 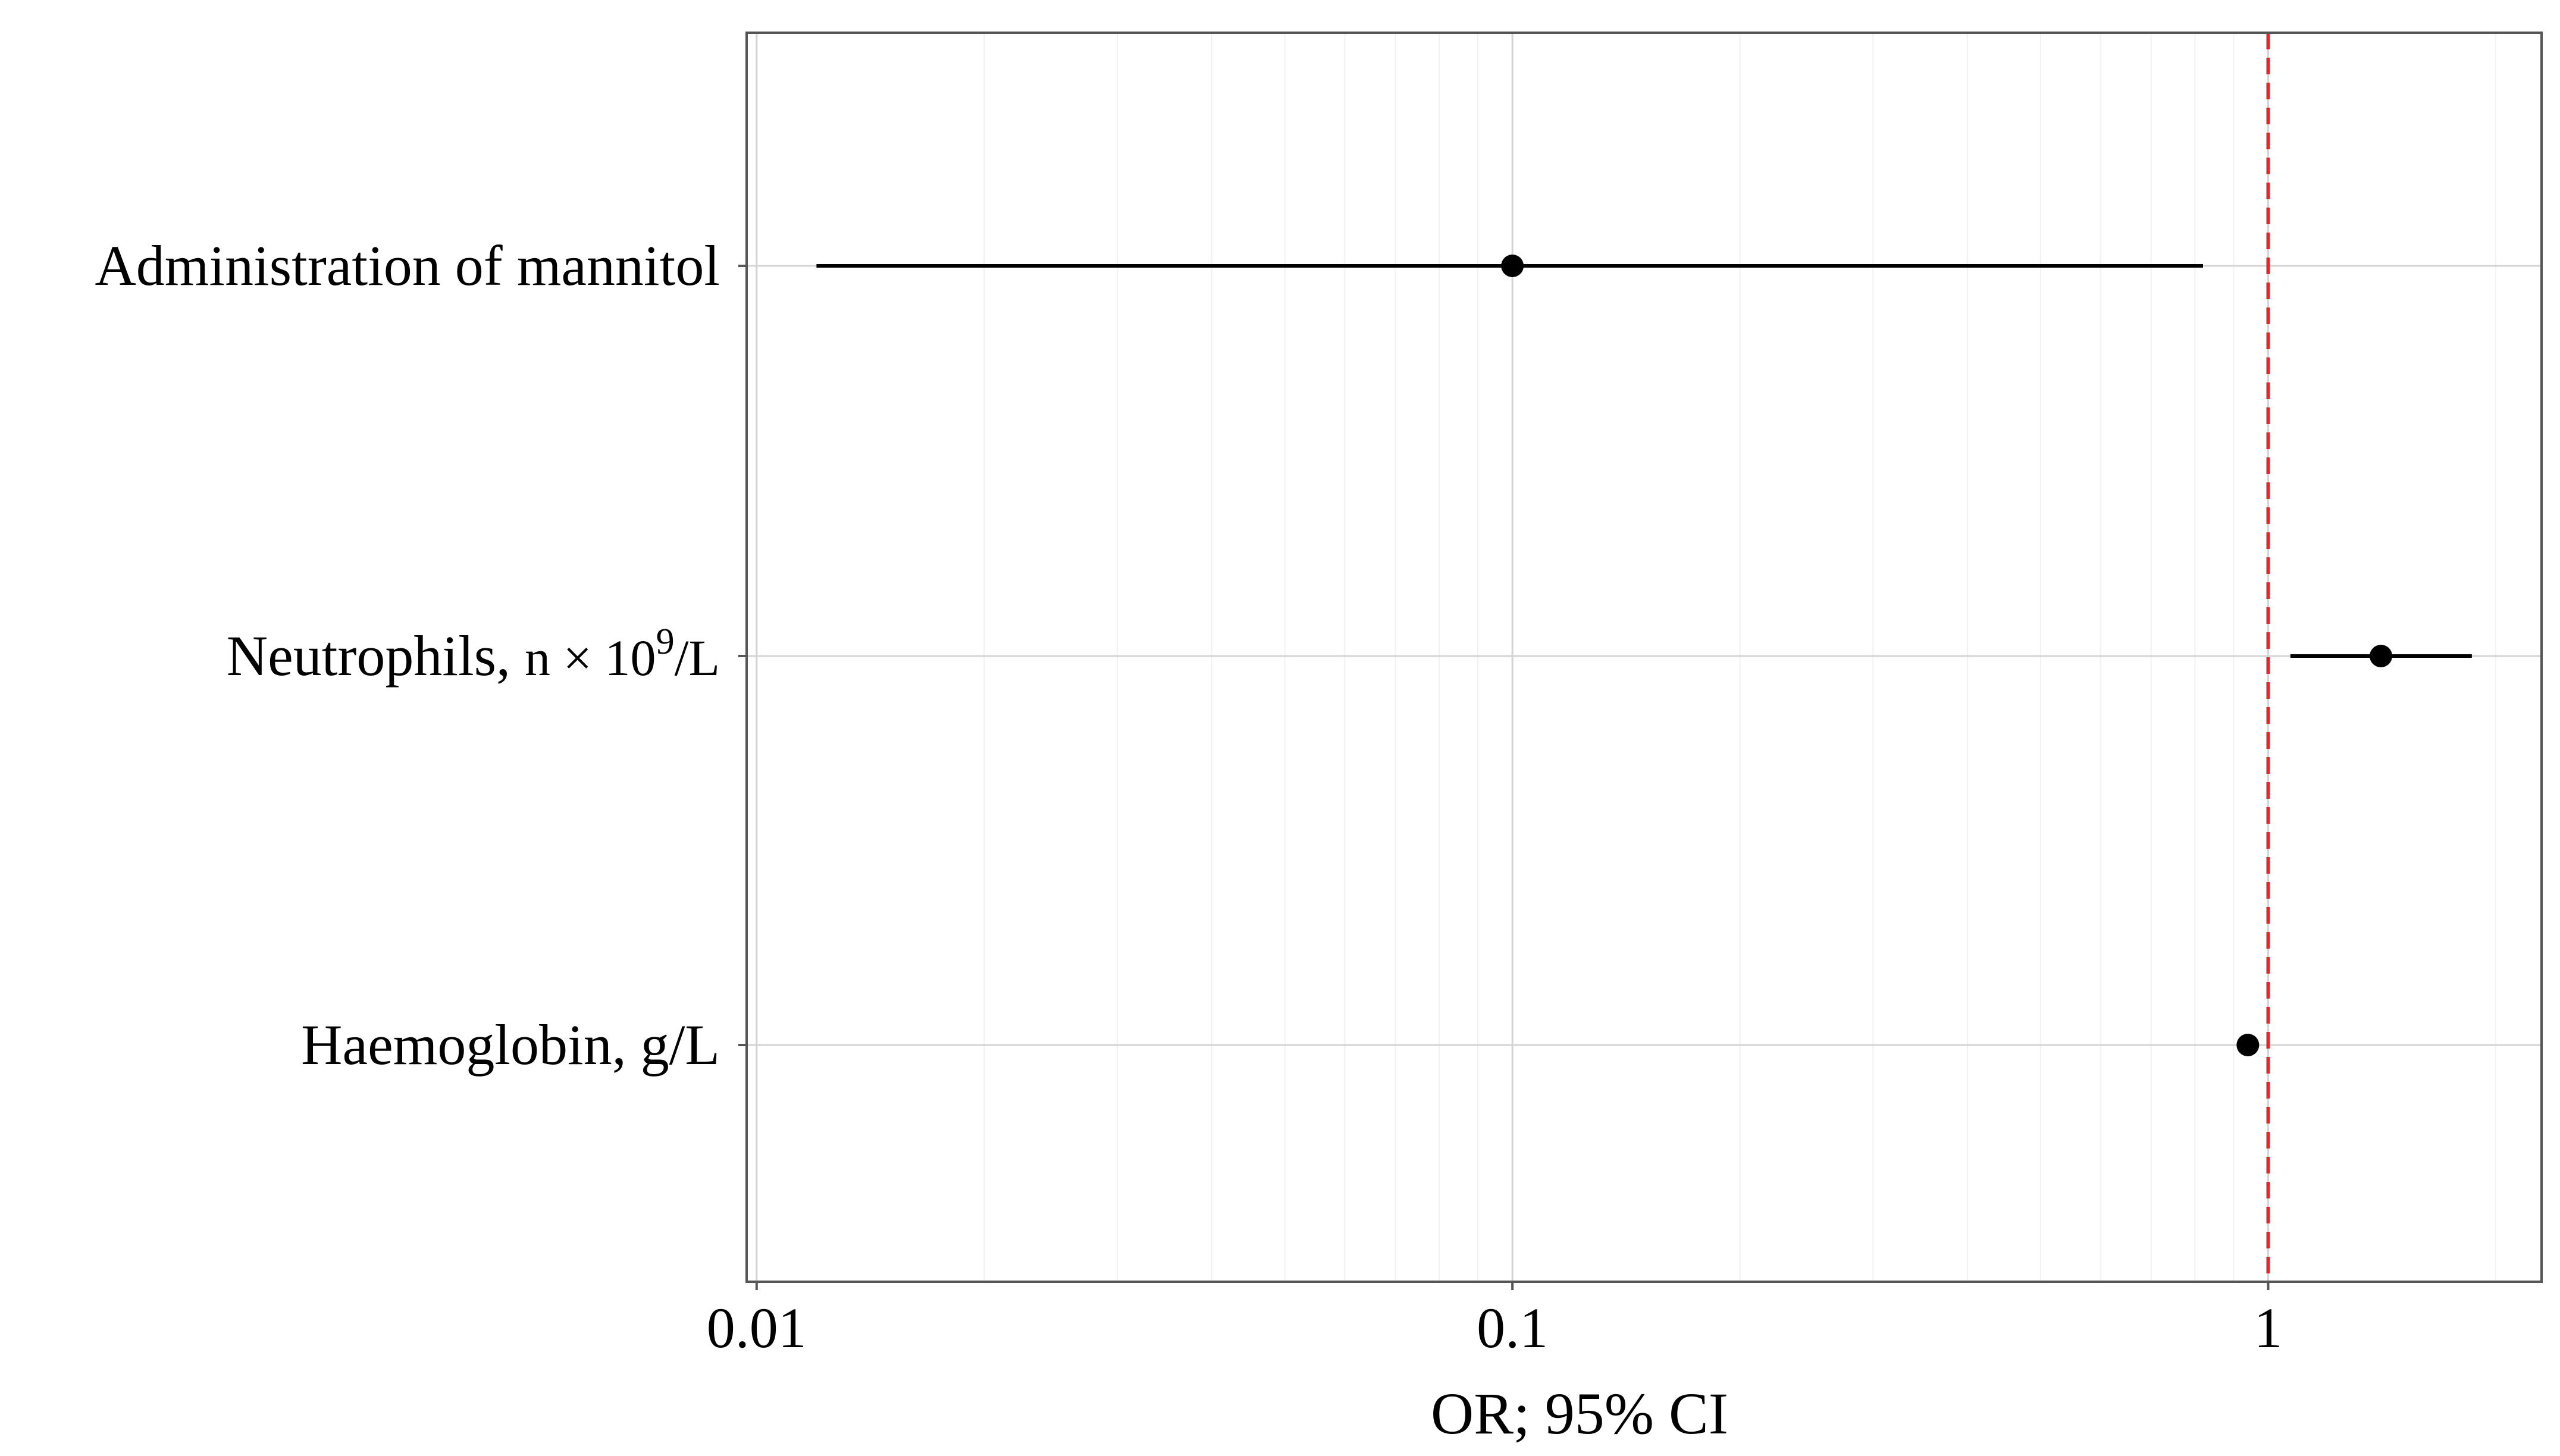 What do you see at coordinates (376, 656) in the screenshot?
I see `row-label-neutrophils-main: Neutrophils,` at bounding box center [376, 656].